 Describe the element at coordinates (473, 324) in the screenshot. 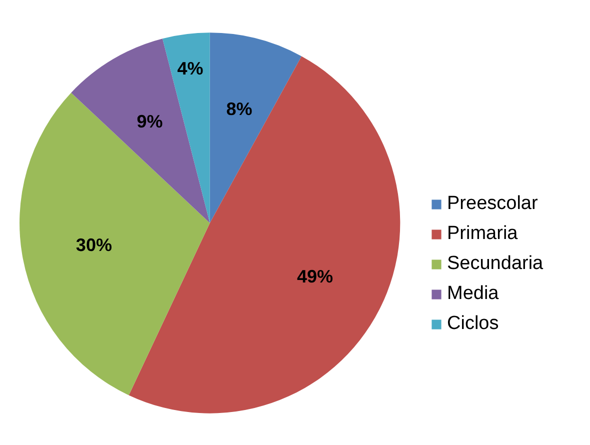

I see `legend-label: Ciclos` at that location.